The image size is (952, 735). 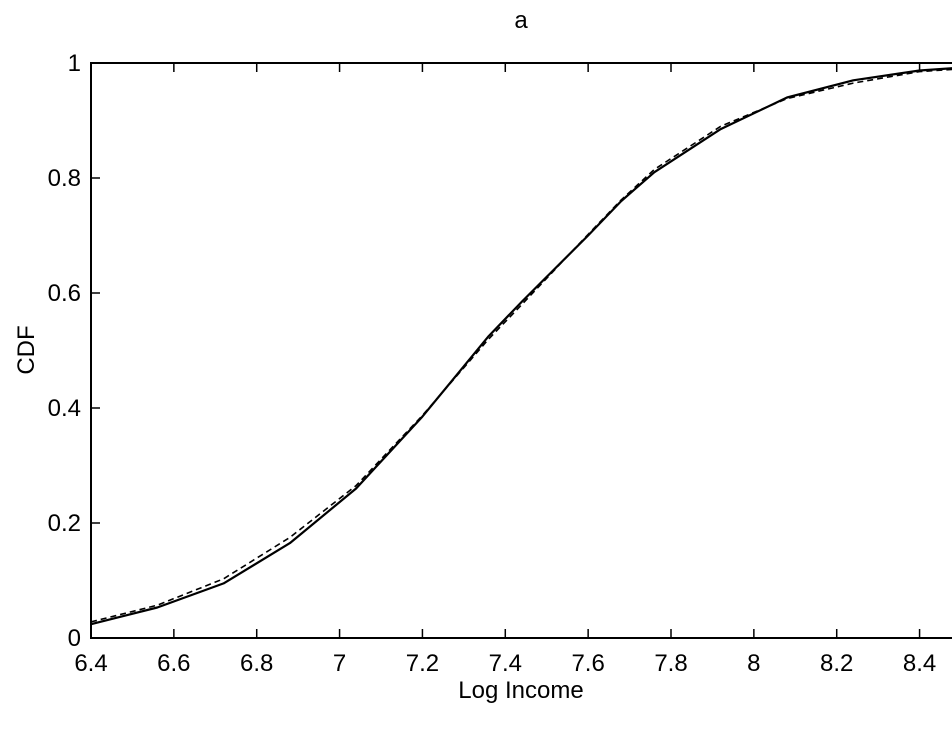 What do you see at coordinates (90, 663) in the screenshot?
I see `x-tick-label: 6.4` at bounding box center [90, 663].